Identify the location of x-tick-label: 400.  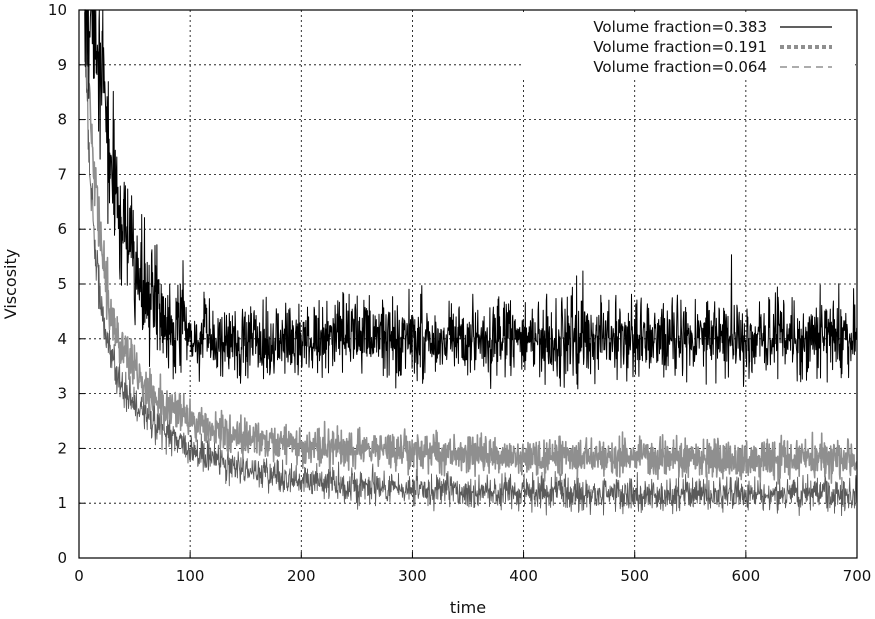
(523, 576).